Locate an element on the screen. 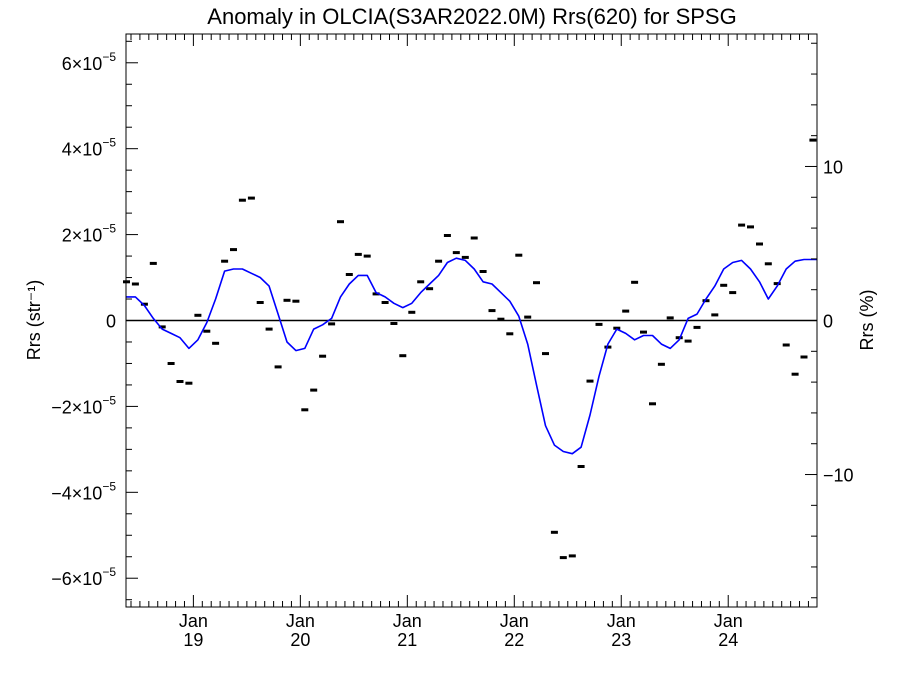 The height and width of the screenshot is (675, 900). y-left-tick-label: −4×10⁻⁵ is located at coordinates (83, 491).